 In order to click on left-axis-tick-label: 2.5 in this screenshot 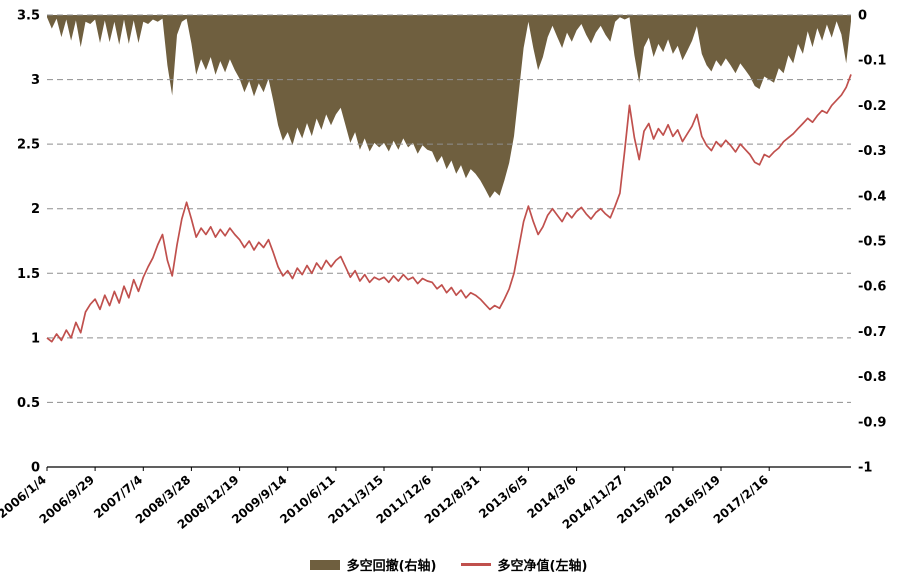, I will do `click(28, 145)`.